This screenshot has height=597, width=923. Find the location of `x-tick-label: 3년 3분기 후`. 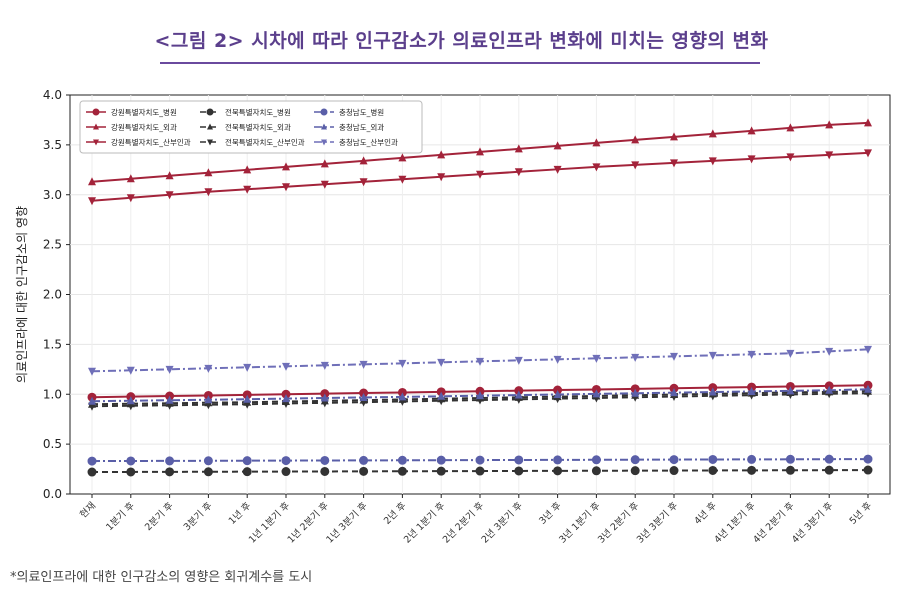

x-tick-label: 3년 3분기 후 is located at coordinates (658, 523).